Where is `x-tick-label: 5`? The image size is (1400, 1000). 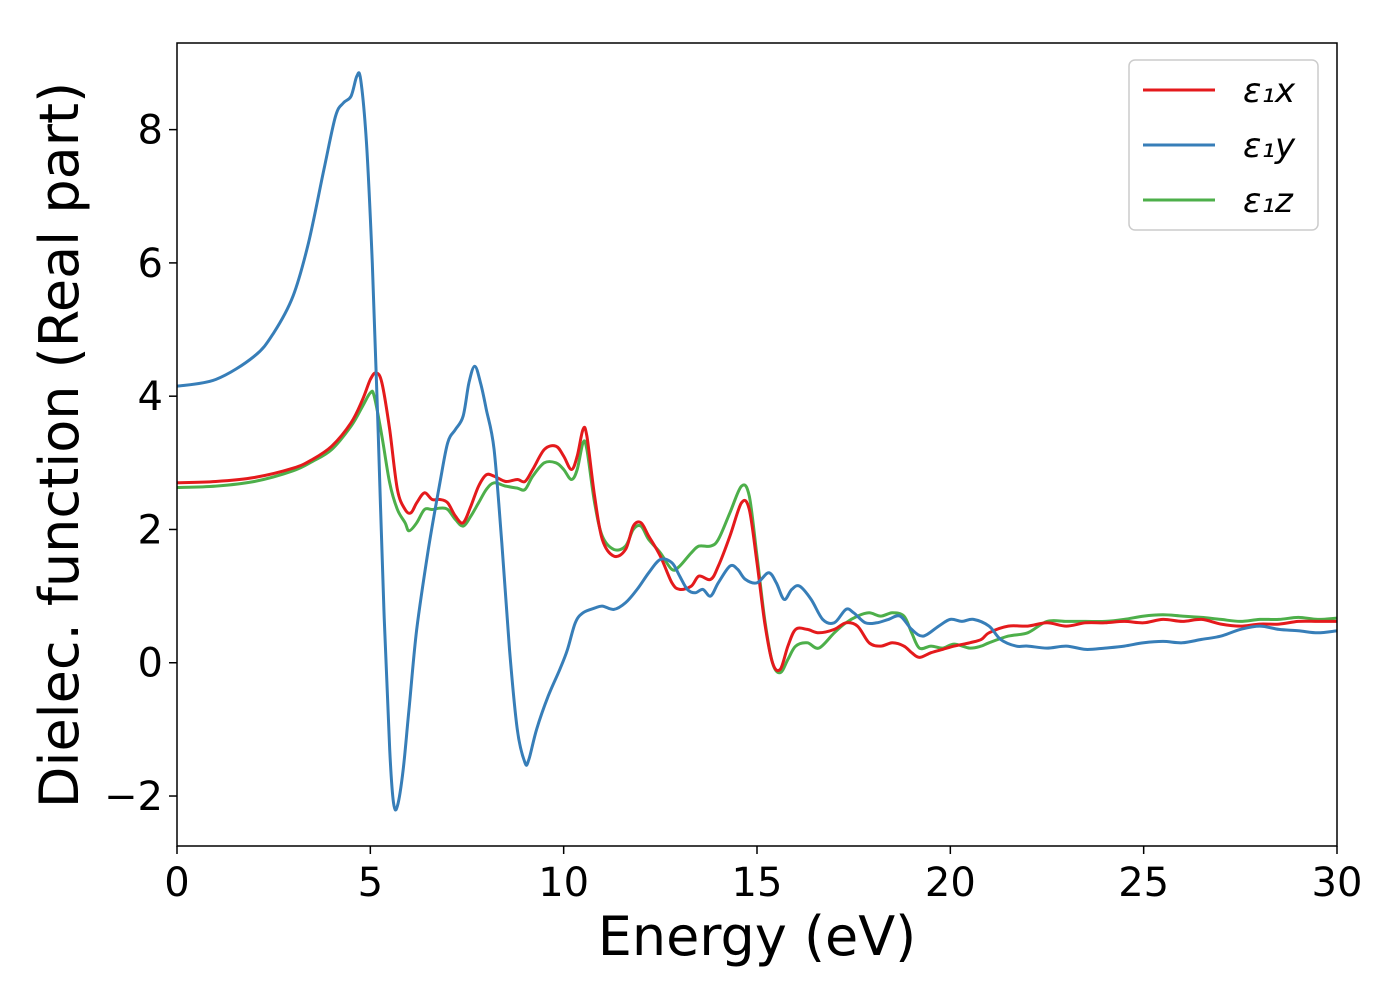
x-tick-label: 5 is located at coordinates (370, 883).